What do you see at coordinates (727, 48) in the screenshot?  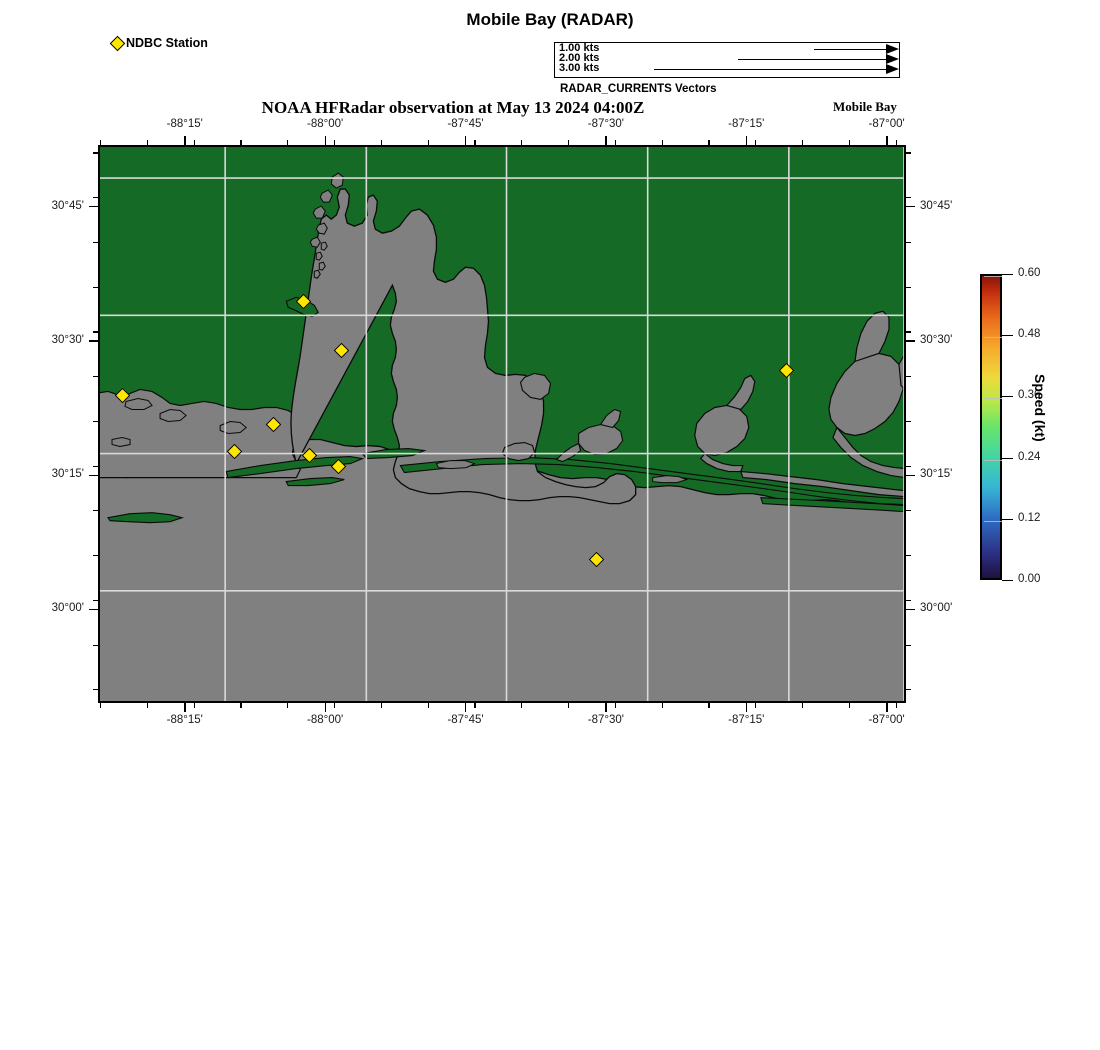 I see `vector-key-row: 1.00 kts` at bounding box center [727, 48].